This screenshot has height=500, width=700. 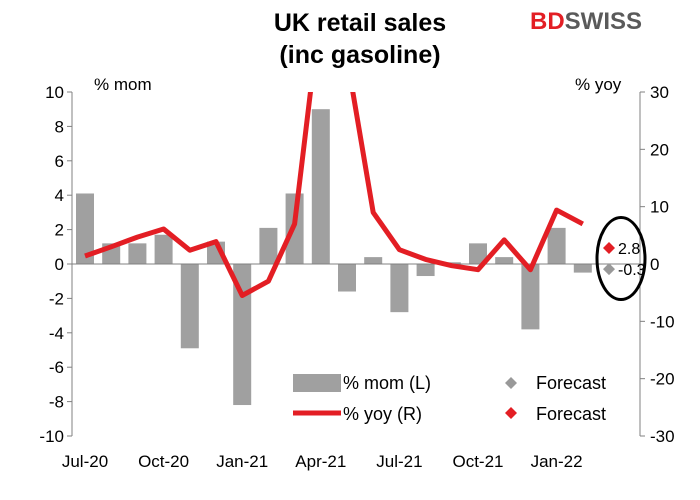 I want to click on x-tick-label: Jan-21, so click(x=242, y=461).